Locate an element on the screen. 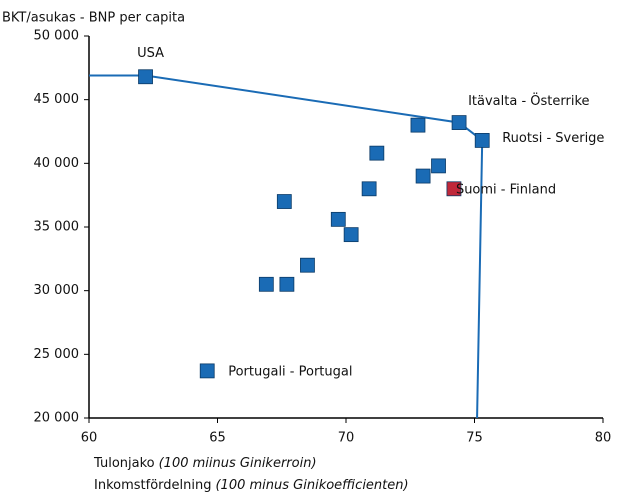  x-tick-label: 75 is located at coordinates (474, 438).